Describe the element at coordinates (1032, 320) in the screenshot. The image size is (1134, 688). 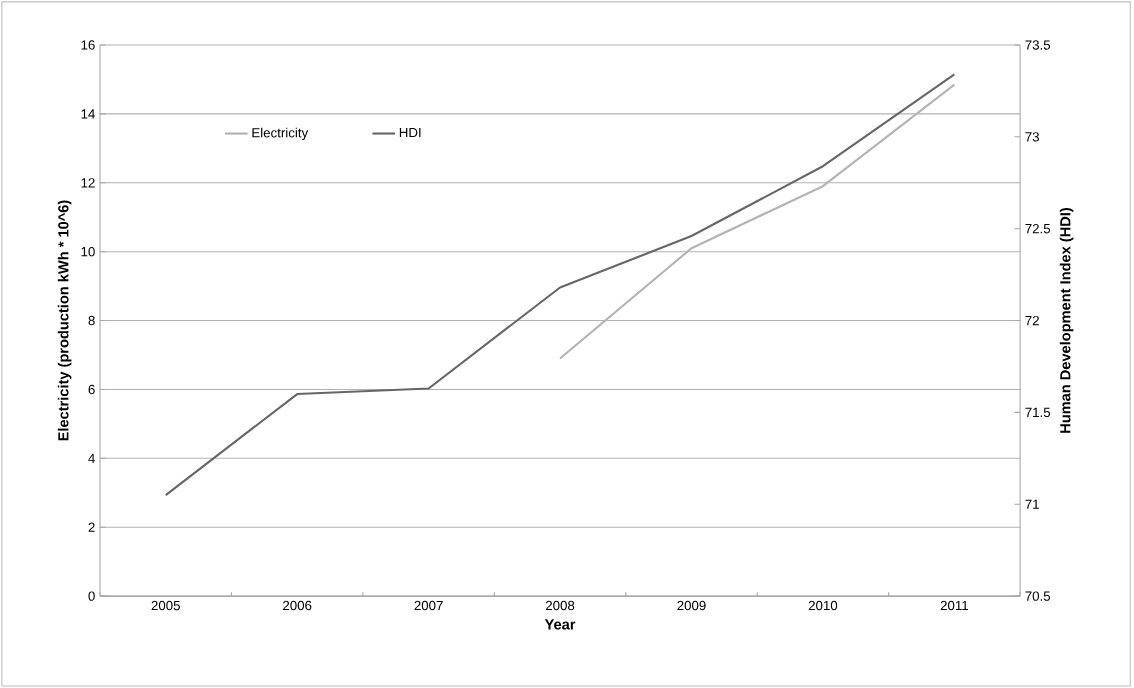
I see `y2-tick-label: 72` at that location.